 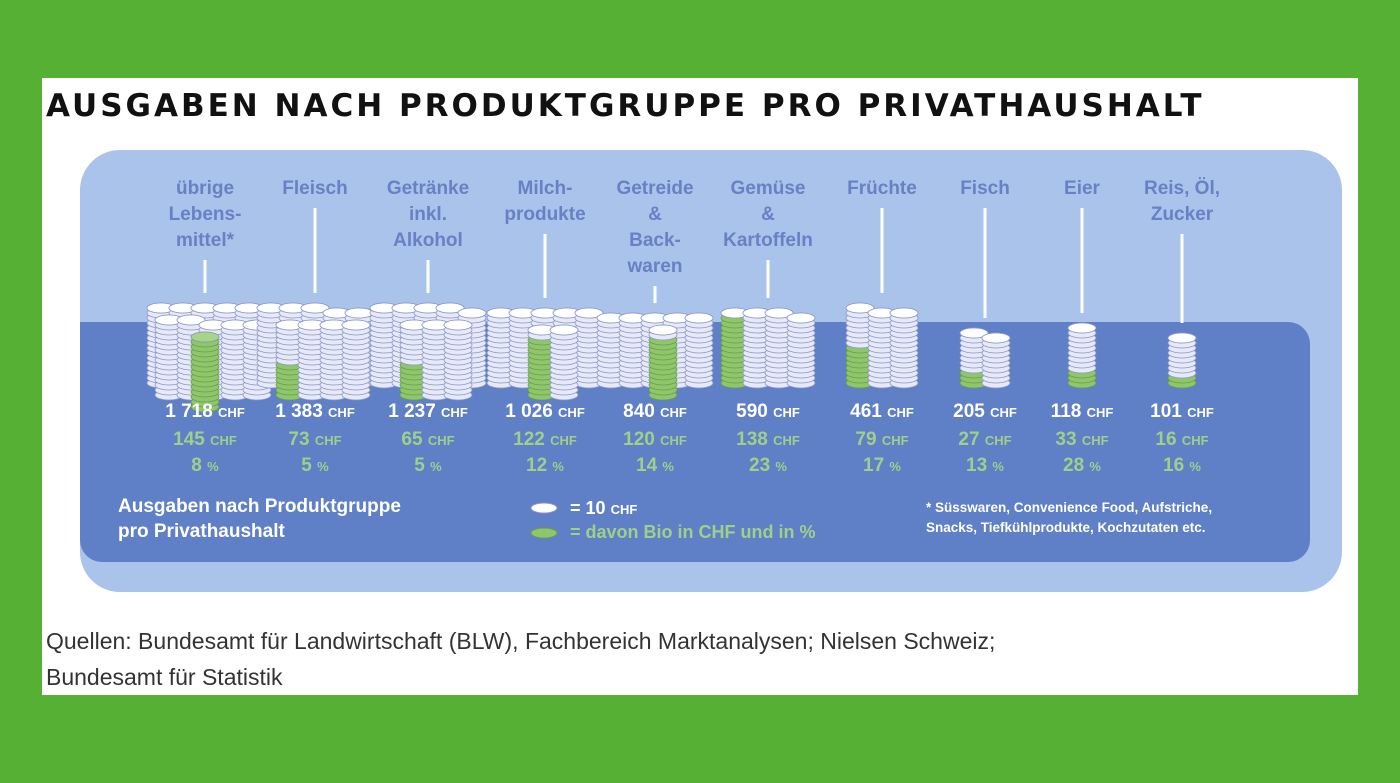 What do you see at coordinates (655, 228) in the screenshot?
I see `category-label: Getreide & Back-waren` at bounding box center [655, 228].